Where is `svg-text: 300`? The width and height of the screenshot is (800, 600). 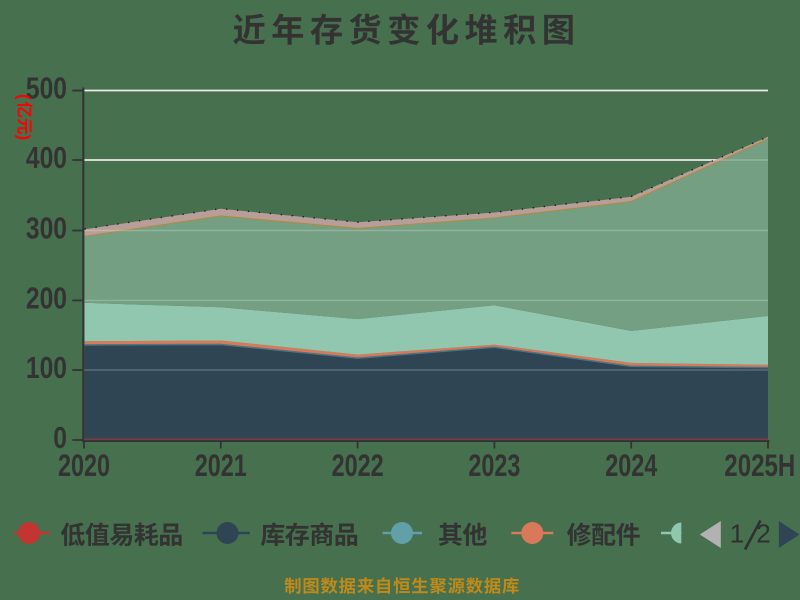
svg-text: 300 is located at coordinates (46, 229).